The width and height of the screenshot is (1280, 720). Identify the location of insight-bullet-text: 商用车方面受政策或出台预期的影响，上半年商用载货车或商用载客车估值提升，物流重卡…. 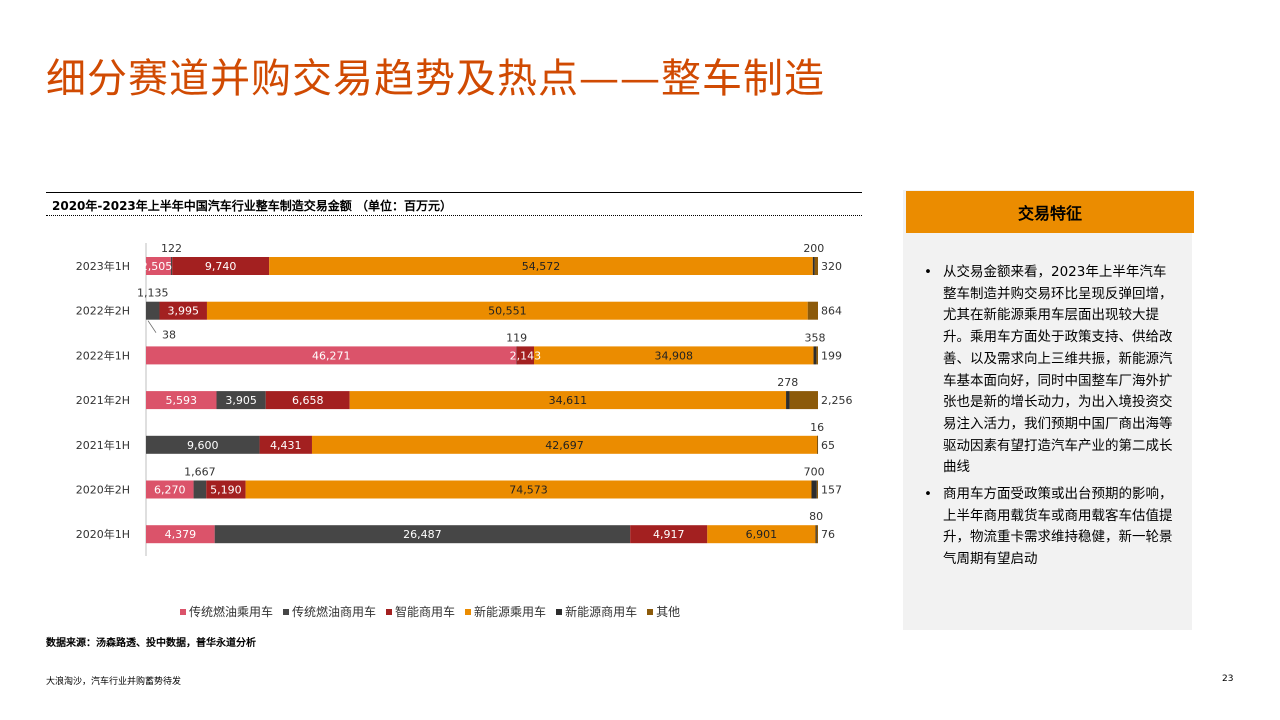
(1058, 527).